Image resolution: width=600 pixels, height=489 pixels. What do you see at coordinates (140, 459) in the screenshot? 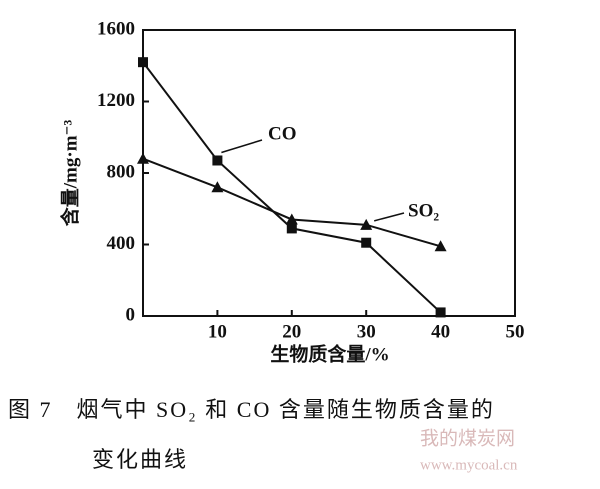
I see `caption: 变化曲线` at bounding box center [140, 459].